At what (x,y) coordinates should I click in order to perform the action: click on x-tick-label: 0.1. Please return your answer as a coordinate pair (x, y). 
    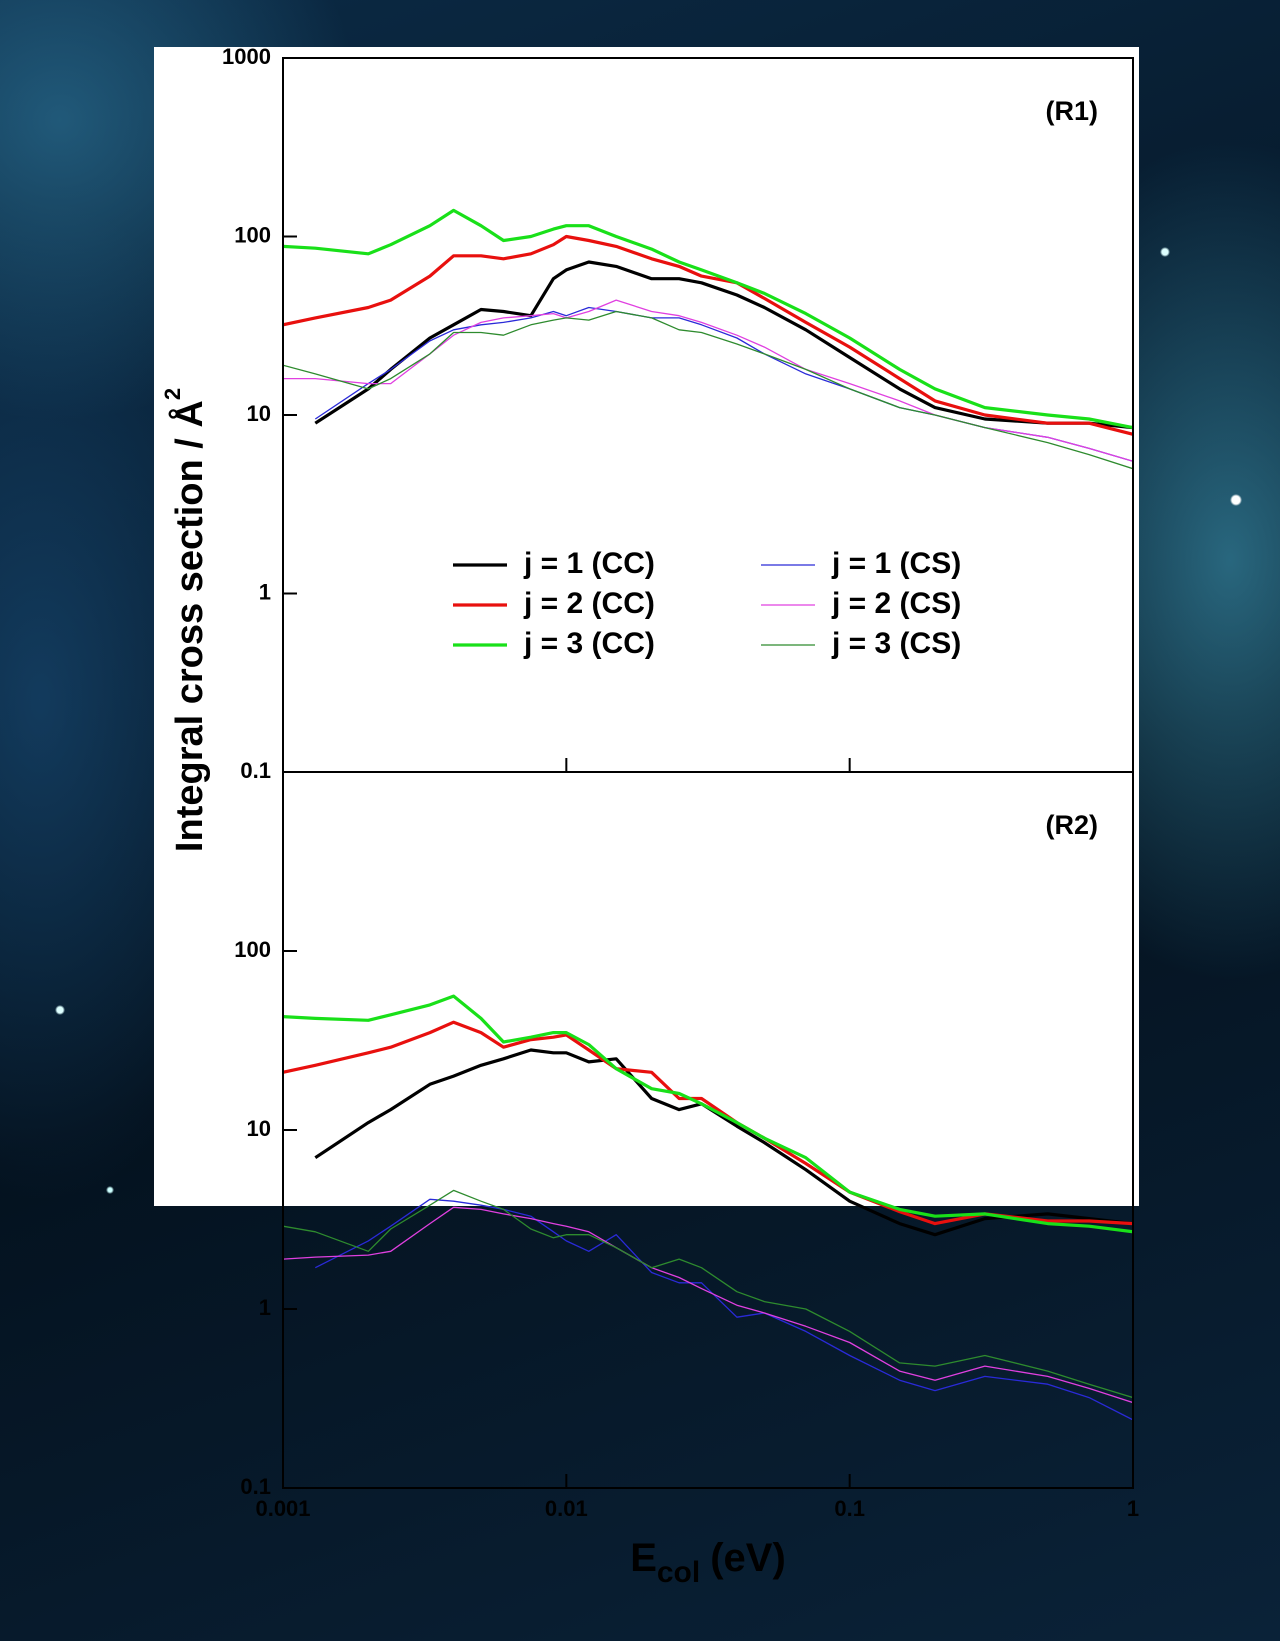
    Looking at the image, I should click on (849, 1508).